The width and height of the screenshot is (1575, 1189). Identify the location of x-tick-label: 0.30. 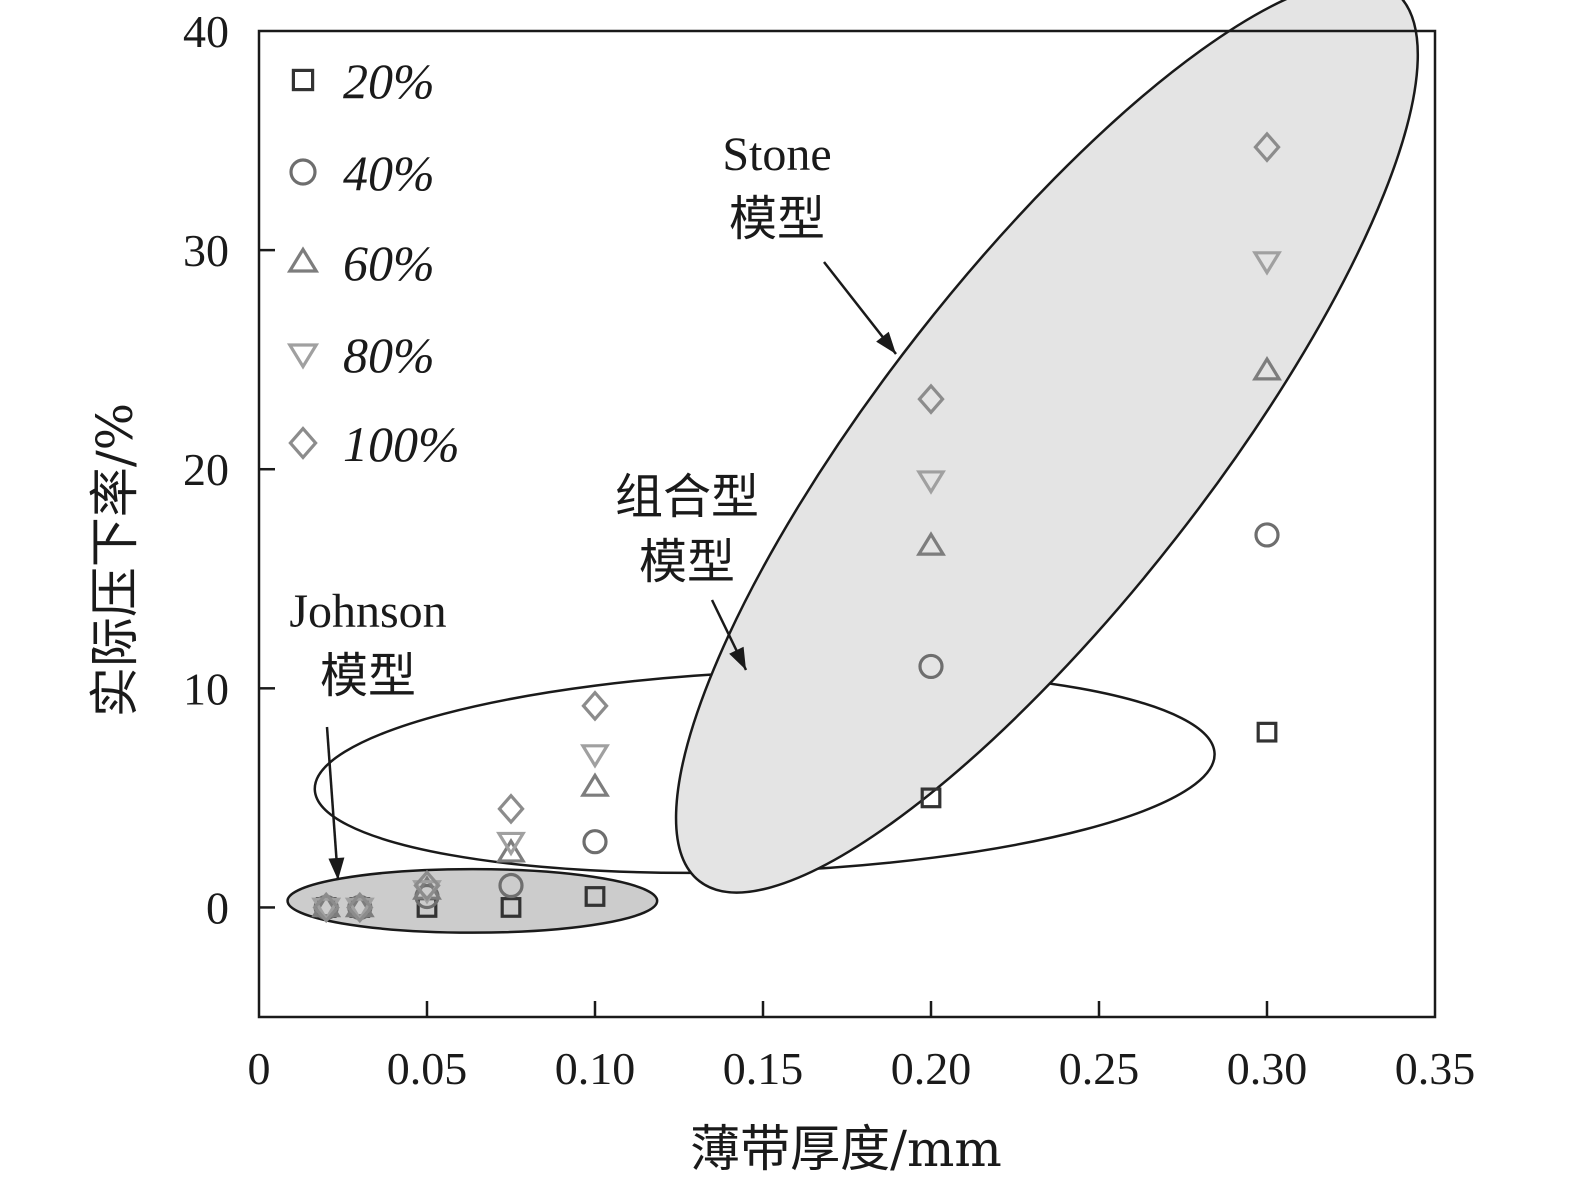
(1267, 1068).